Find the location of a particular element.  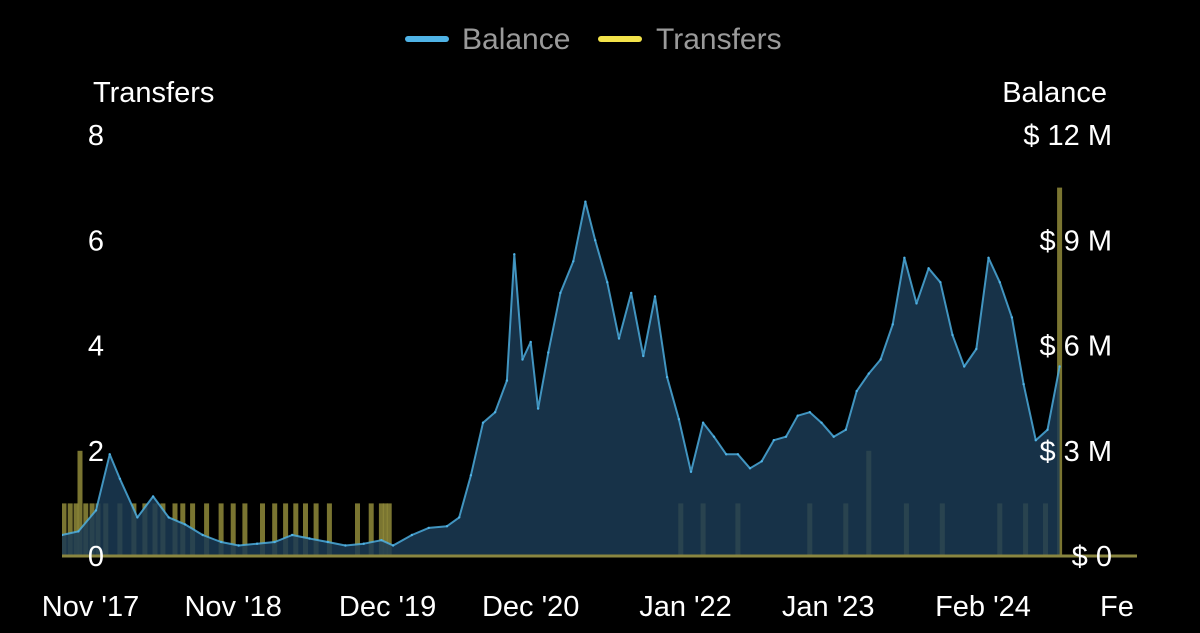

right-axis-ticks: $ 12 M $ 9 M $ 6 M $ 3 M $ 0 is located at coordinates (1067, 346).